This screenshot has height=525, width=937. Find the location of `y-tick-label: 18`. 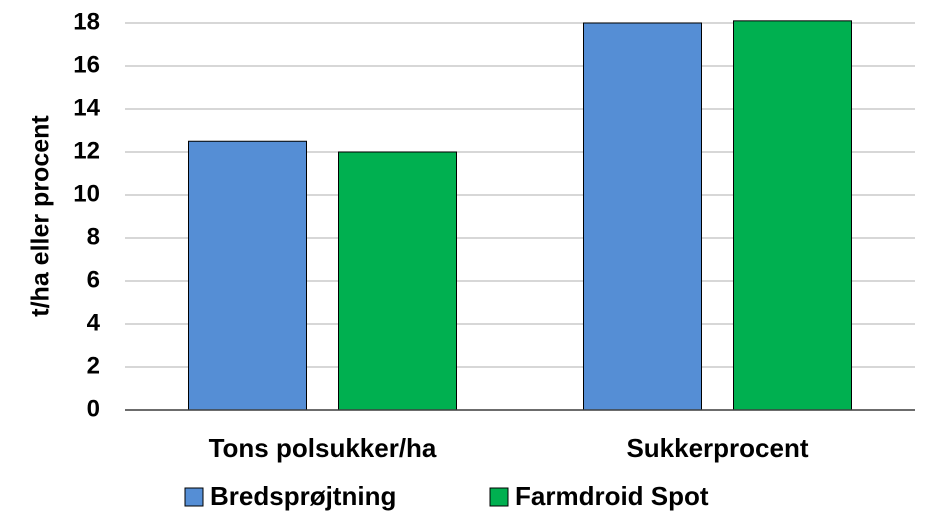

y-tick-label: 18 is located at coordinates (86, 21).